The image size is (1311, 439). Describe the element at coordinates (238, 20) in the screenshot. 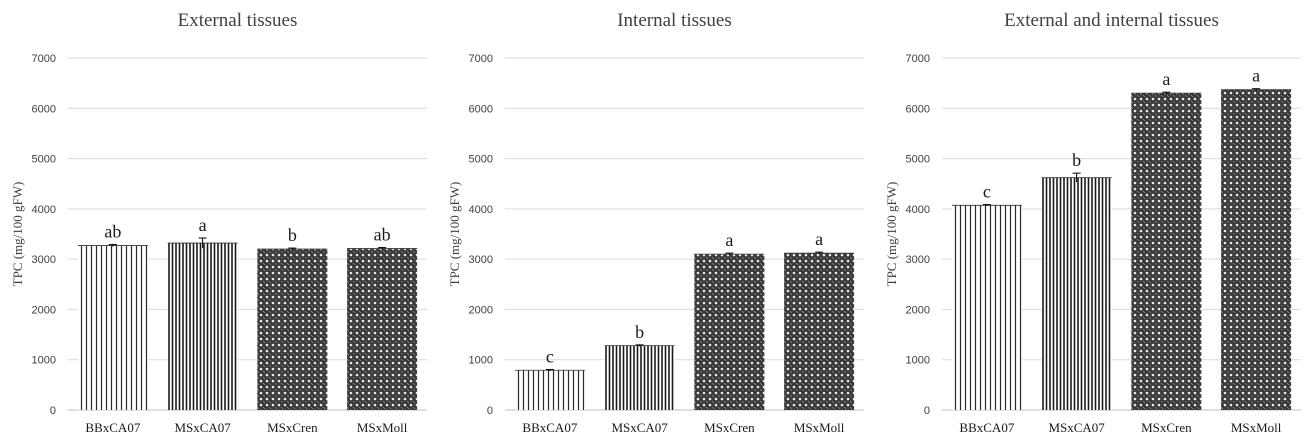

I see `chart-title: External tissues` at that location.